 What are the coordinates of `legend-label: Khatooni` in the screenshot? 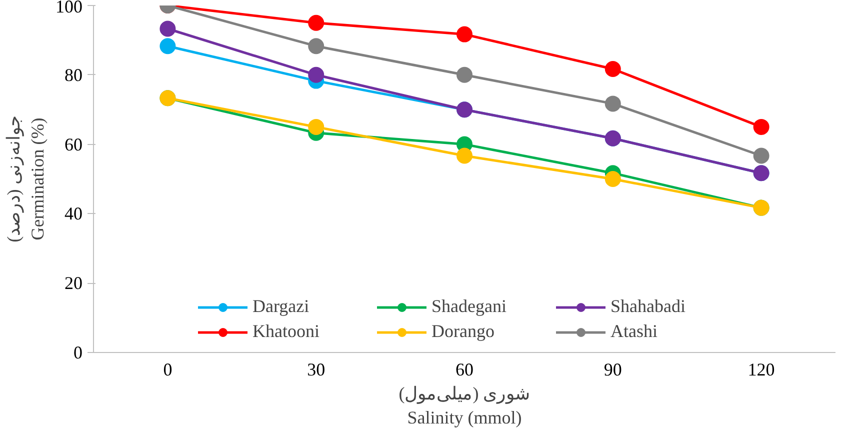 It's located at (286, 331).